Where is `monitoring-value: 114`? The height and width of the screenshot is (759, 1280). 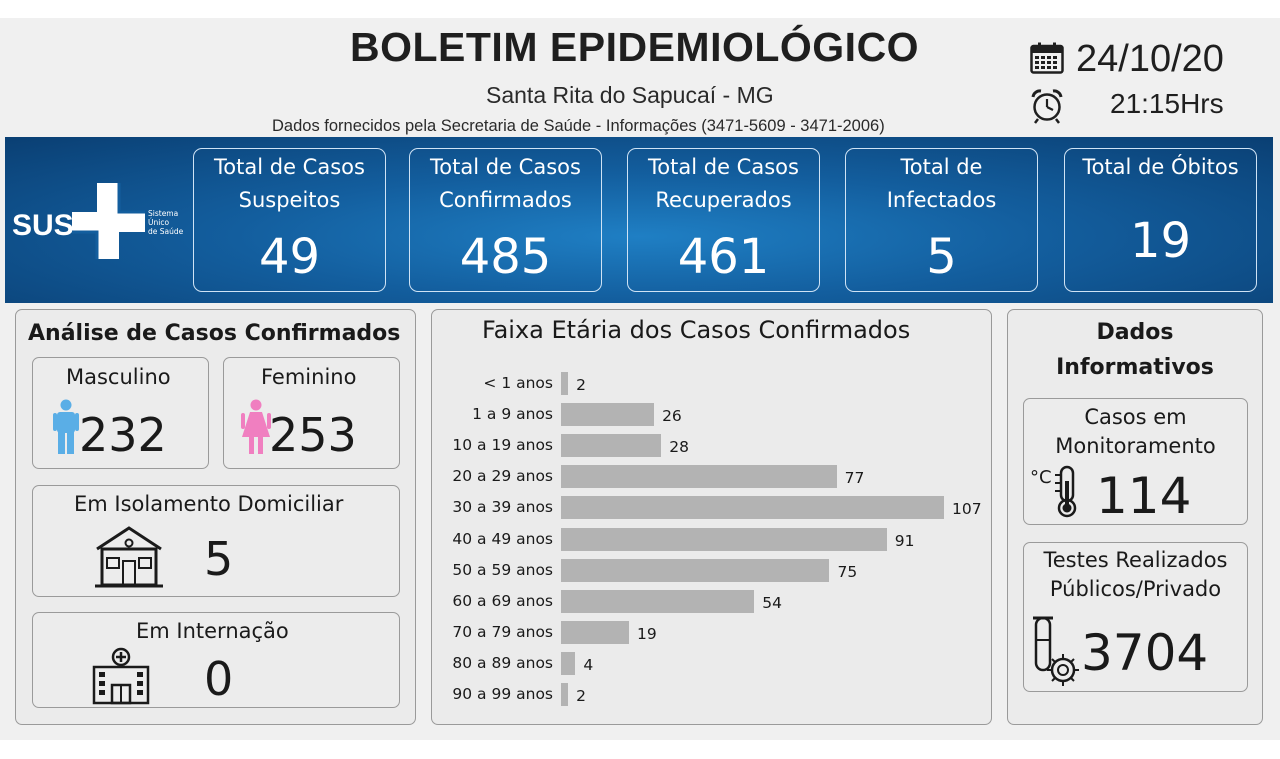 monitoring-value: 114 is located at coordinates (1144, 496).